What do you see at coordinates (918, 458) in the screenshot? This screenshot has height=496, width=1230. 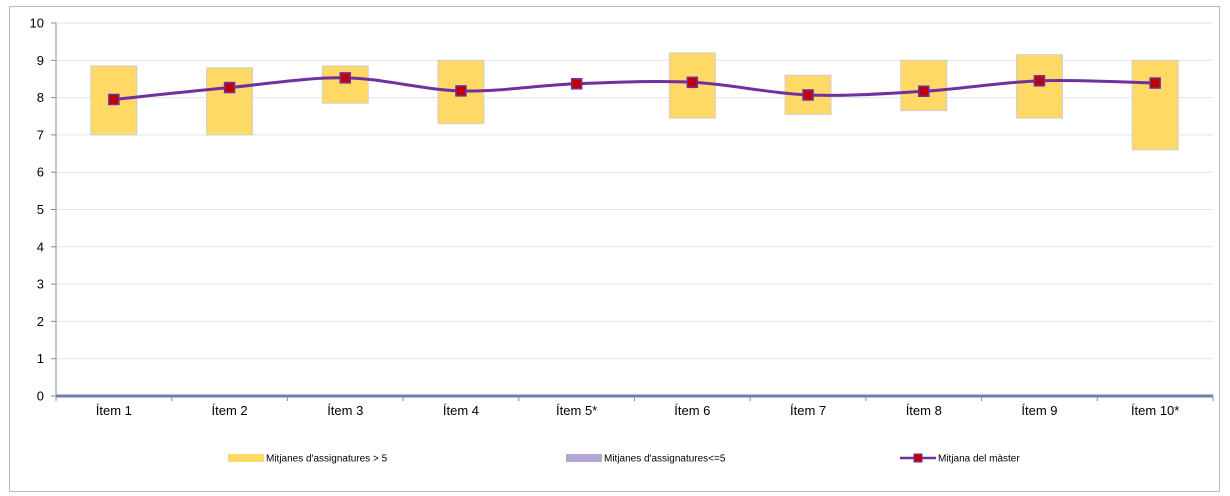 I see `legend-swatch-marker` at bounding box center [918, 458].